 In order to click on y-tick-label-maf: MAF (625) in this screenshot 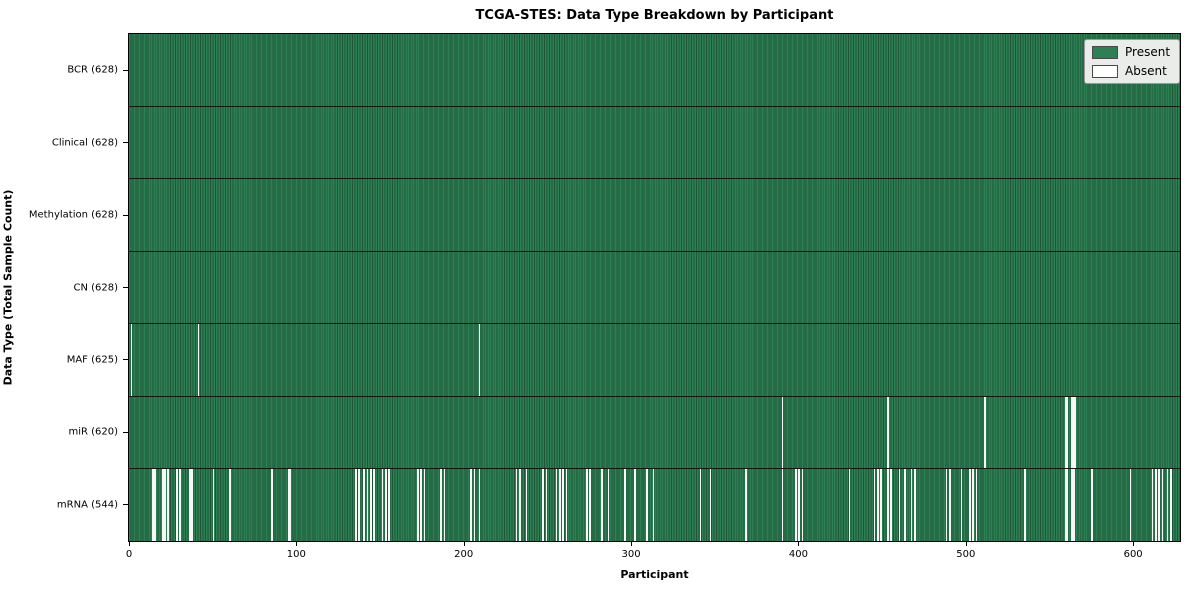, I will do `click(92, 360)`.